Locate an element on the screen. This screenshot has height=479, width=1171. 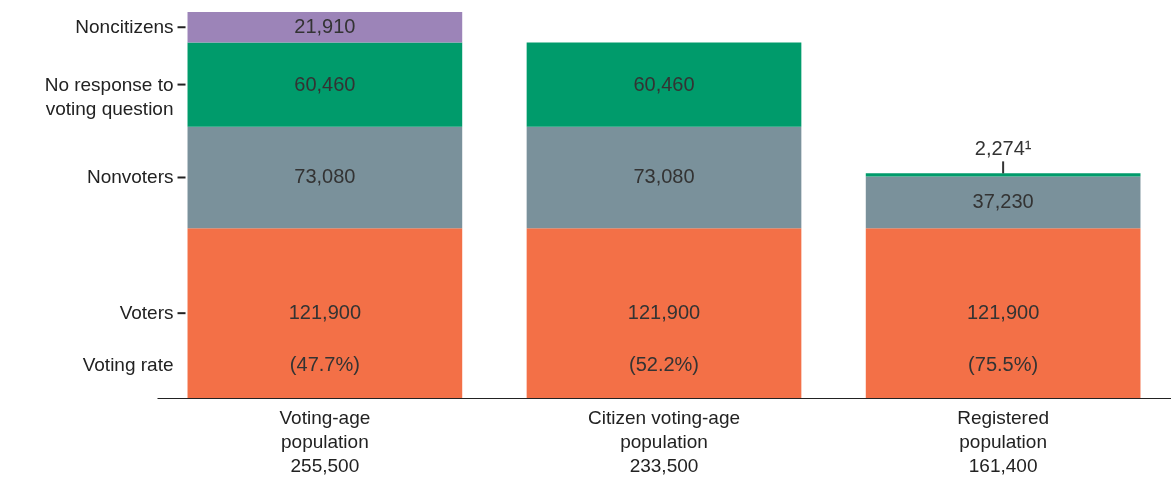
series-label: Voters is located at coordinates (146, 313).